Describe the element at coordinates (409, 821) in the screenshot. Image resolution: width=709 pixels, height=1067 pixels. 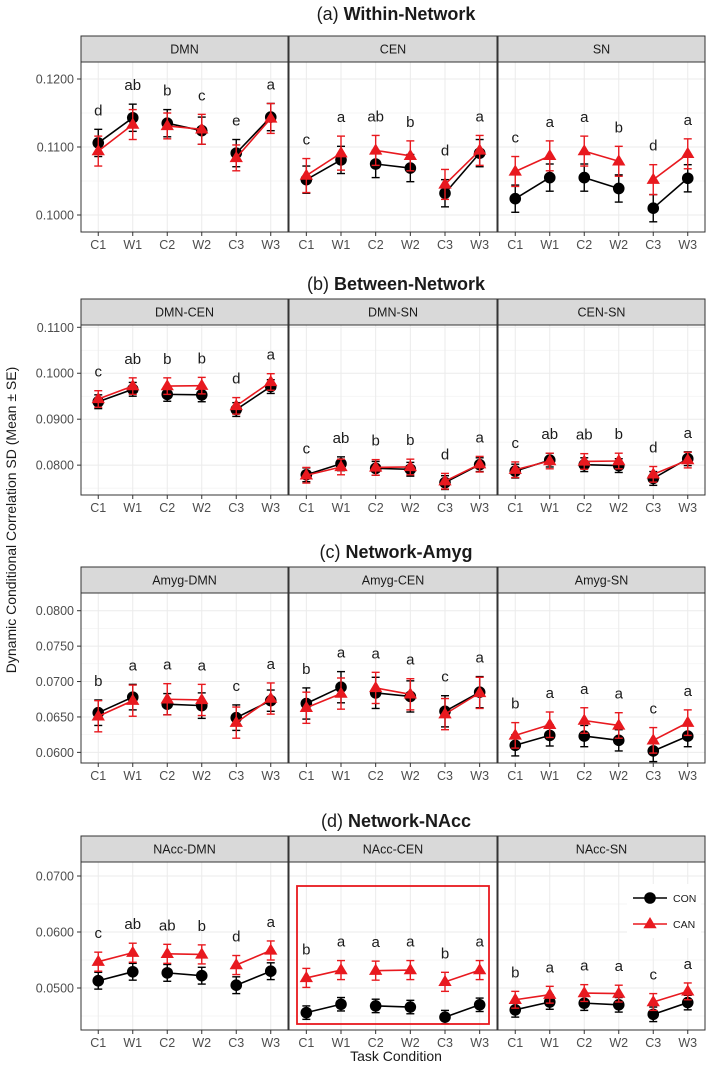
I see `panel-title-text: Network-NAcc` at that location.